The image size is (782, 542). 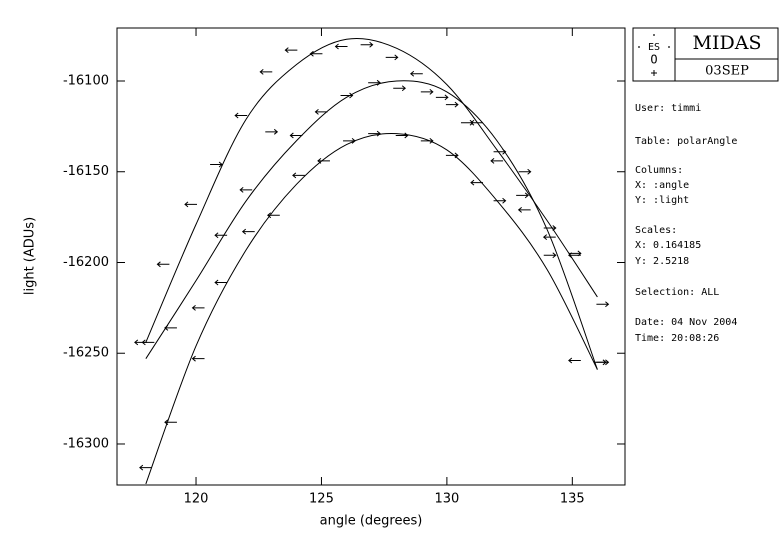 What do you see at coordinates (668, 245) in the screenshot?
I see `panel-line: X: 0.164185` at bounding box center [668, 245].